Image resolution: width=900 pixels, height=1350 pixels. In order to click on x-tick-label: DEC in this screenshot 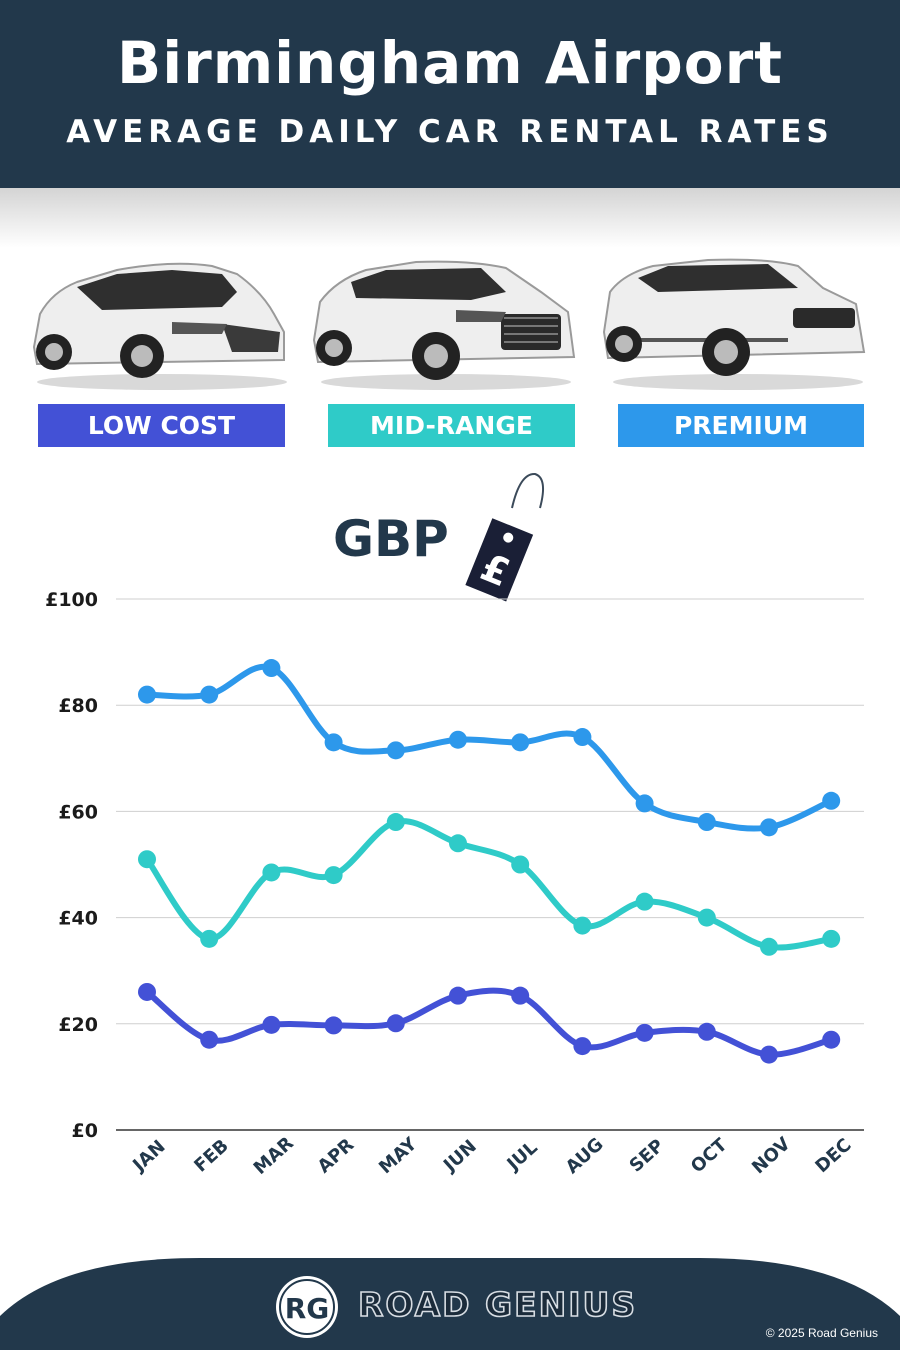, I will do `click(833, 1156)`.